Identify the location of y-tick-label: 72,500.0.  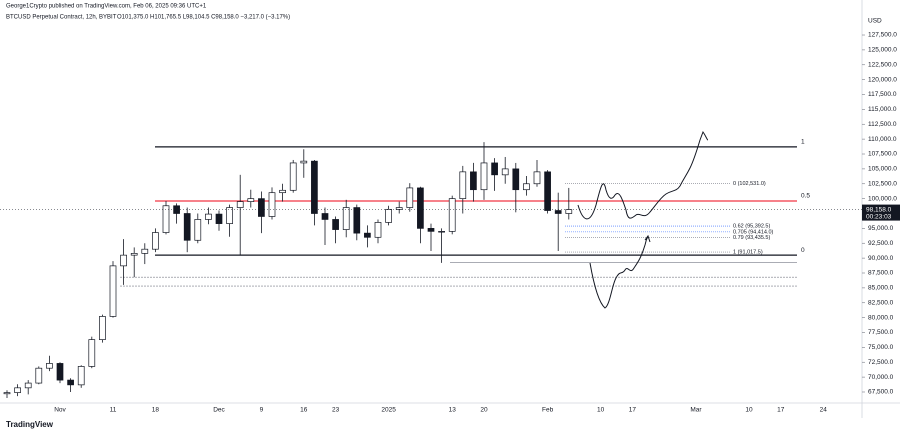
(881, 362).